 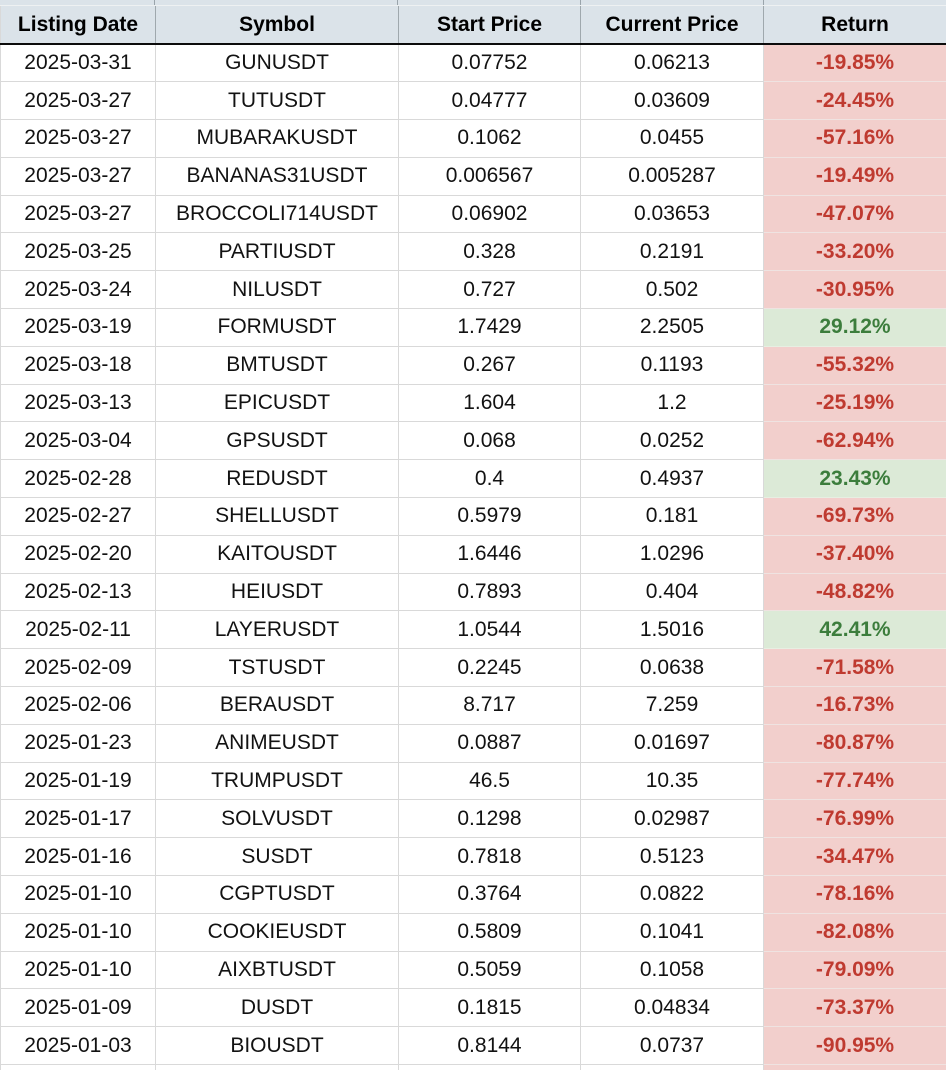 I want to click on listing-date-cell: 2025-03-04, so click(x=78, y=441).